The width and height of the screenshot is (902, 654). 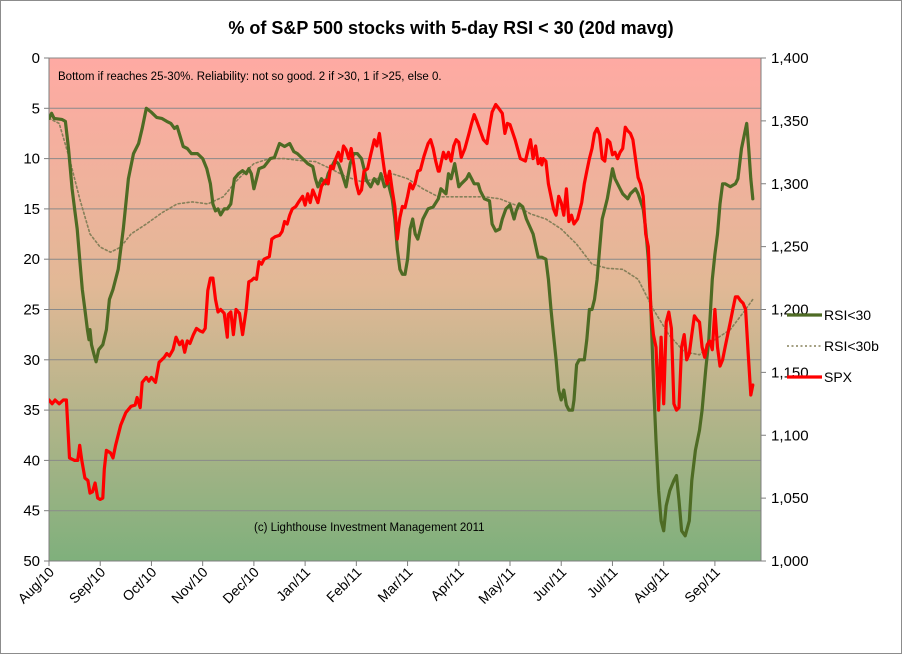 What do you see at coordinates (36, 58) in the screenshot?
I see `left-tick-label: 0` at bounding box center [36, 58].